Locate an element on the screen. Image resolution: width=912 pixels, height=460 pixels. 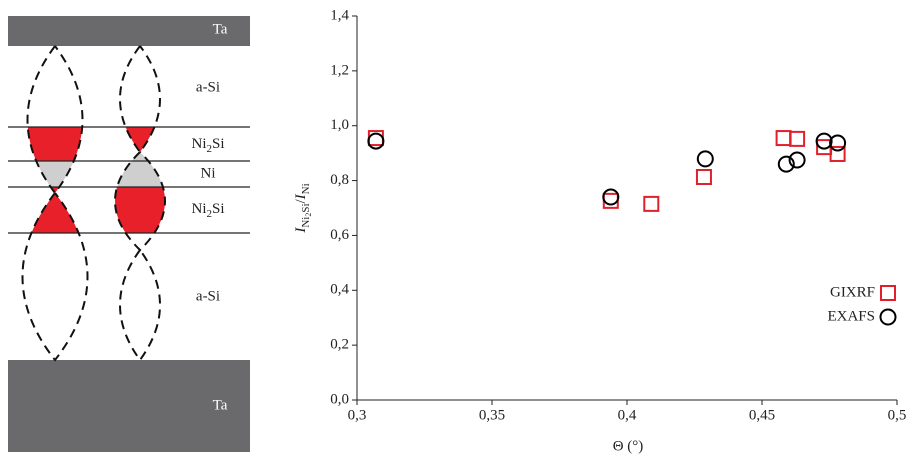
y-tick-label: 0,8 is located at coordinates (339, 180).